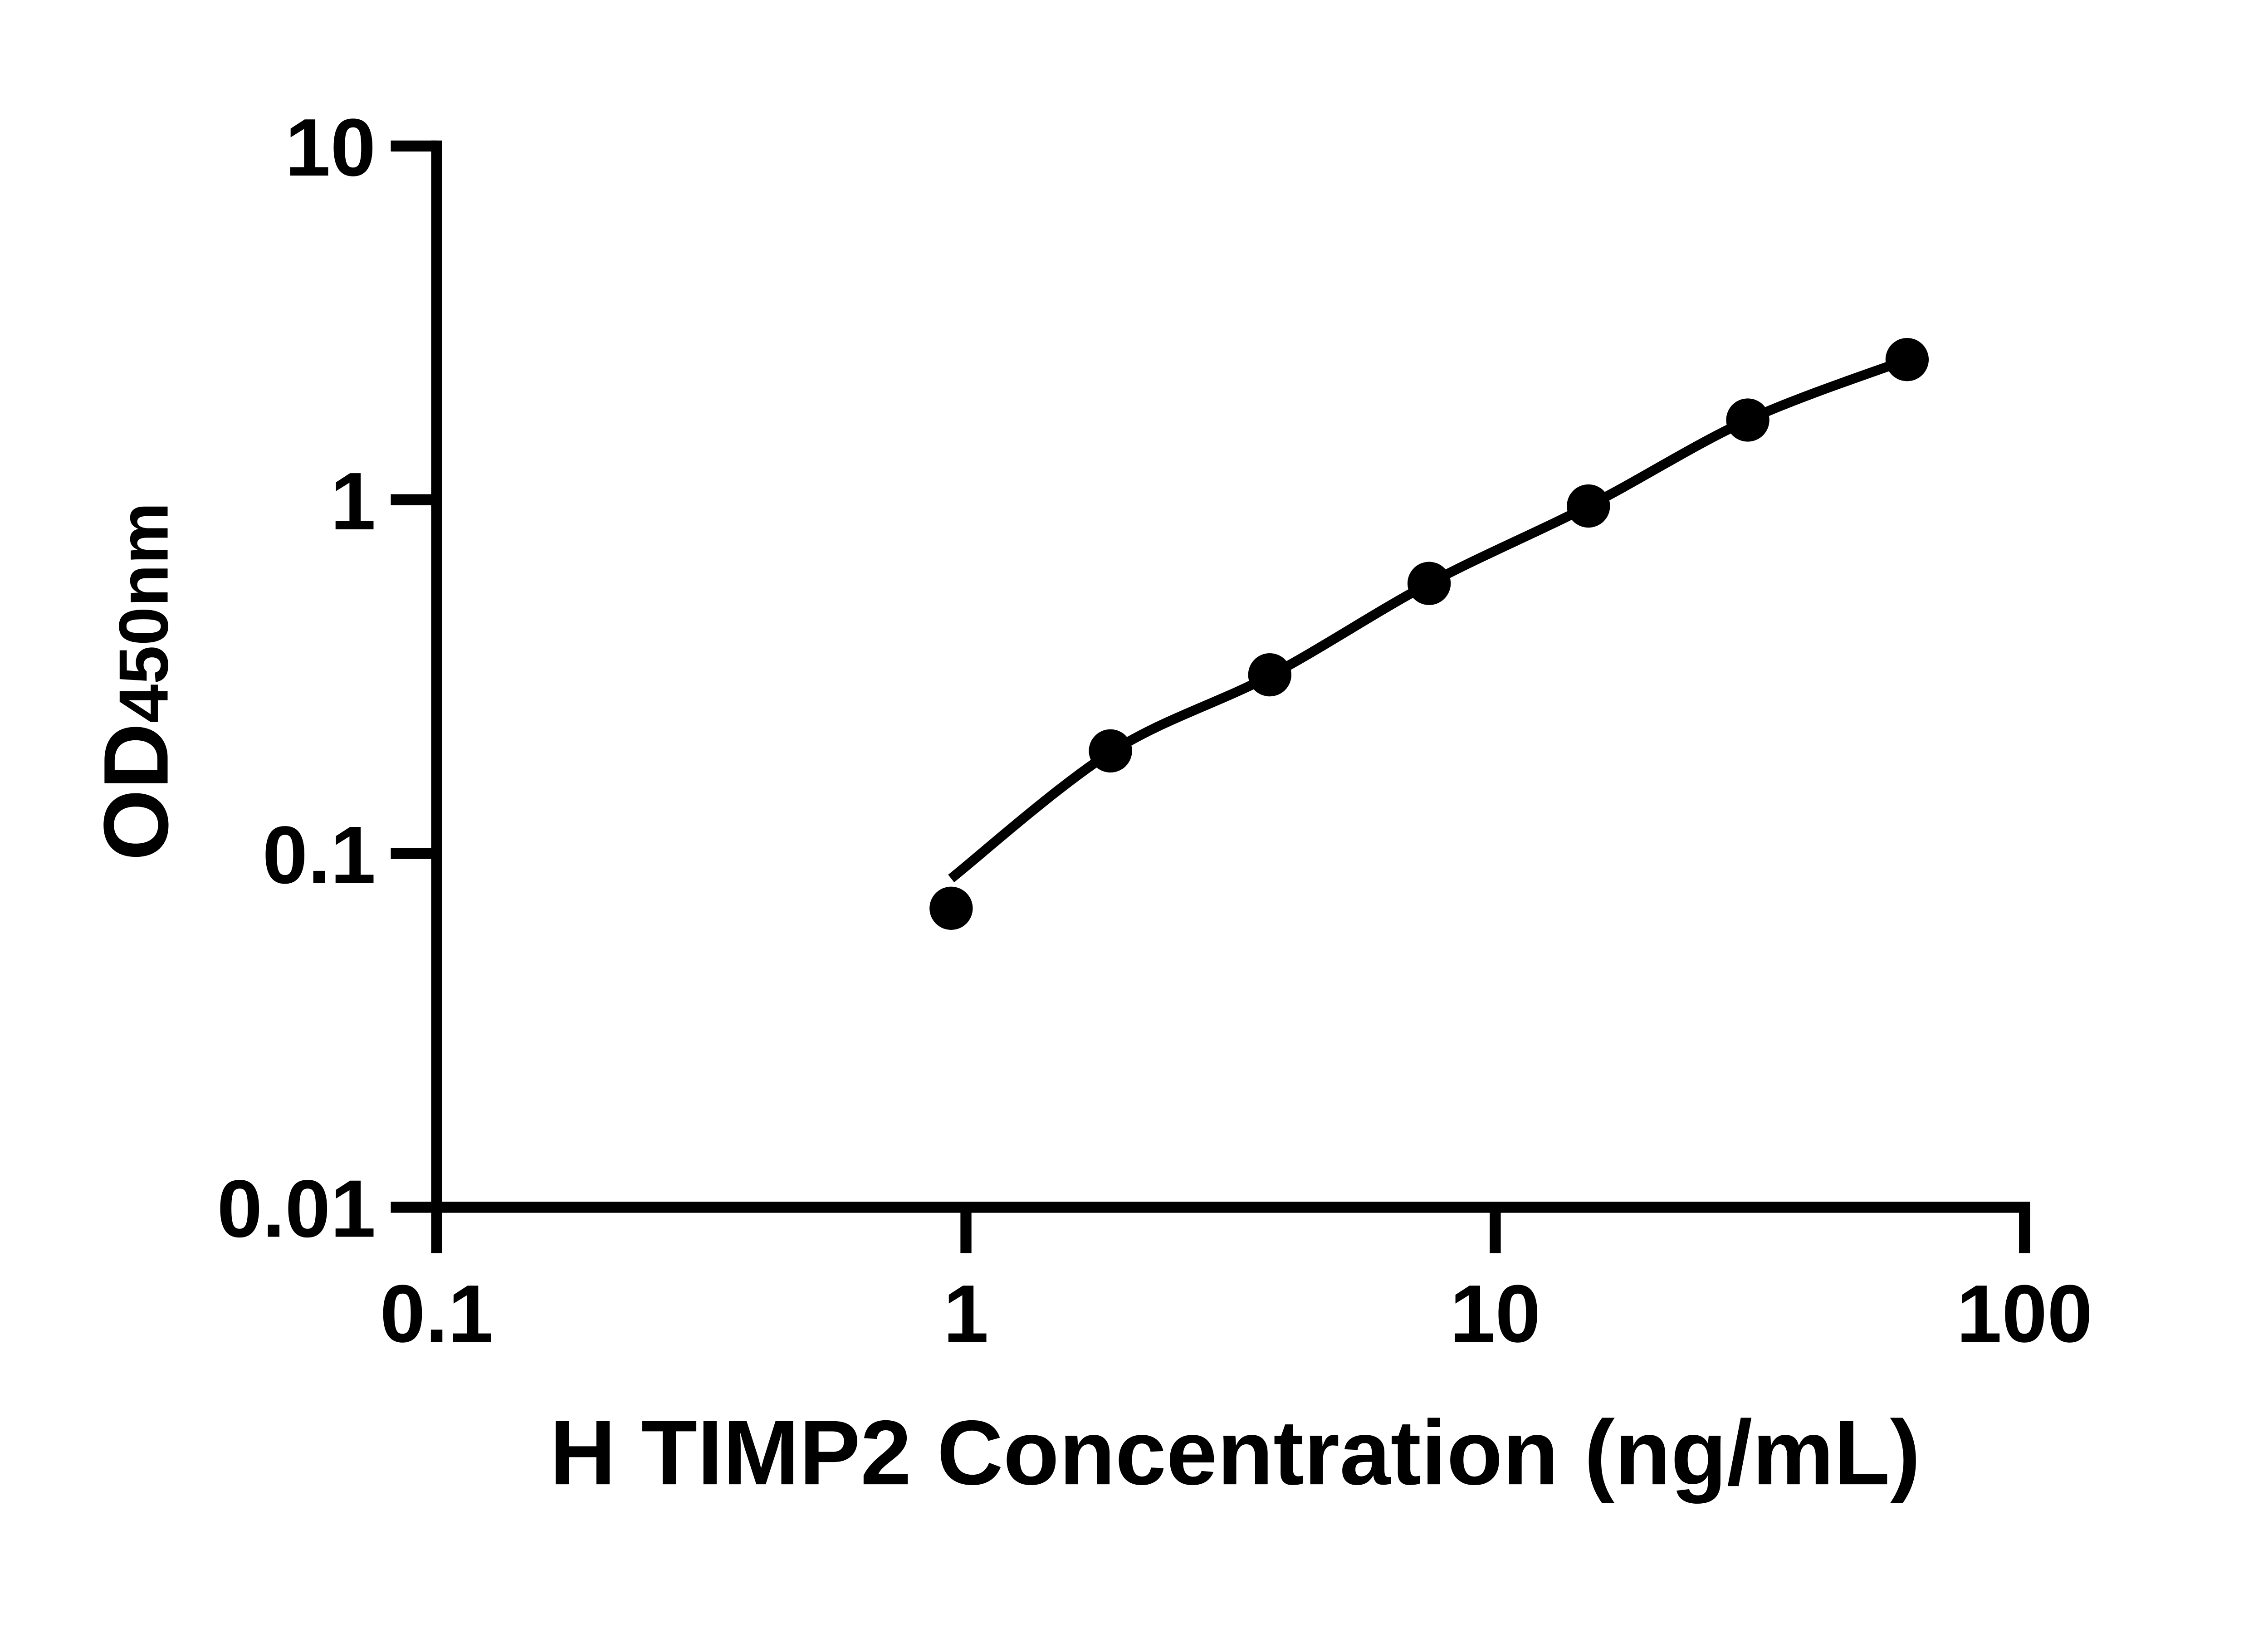 This screenshot has height=1633, width=2268. Describe the element at coordinates (319, 855) in the screenshot. I see `y-tick-label-0.1: 0.1` at that location.